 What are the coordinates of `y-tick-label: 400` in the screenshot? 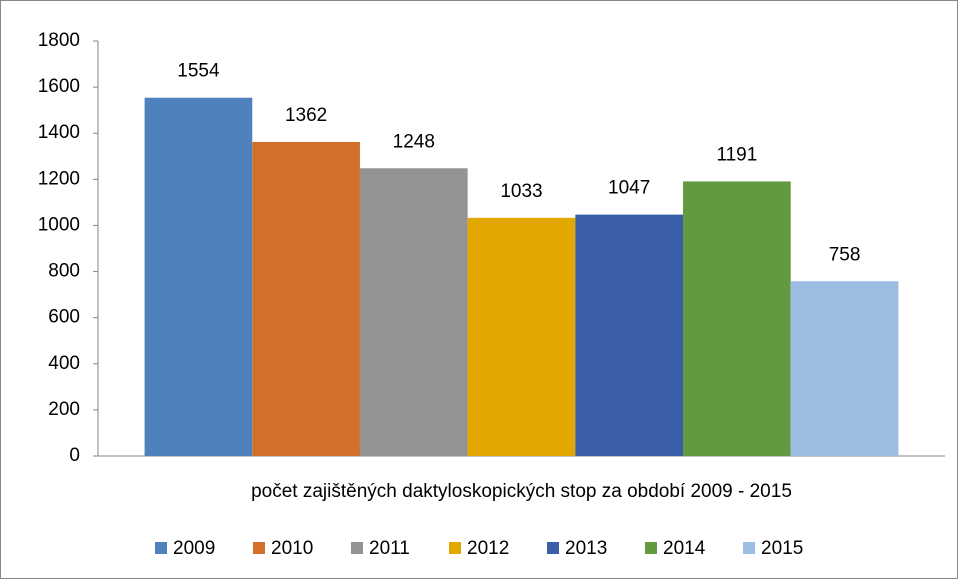 It's located at (64, 363).